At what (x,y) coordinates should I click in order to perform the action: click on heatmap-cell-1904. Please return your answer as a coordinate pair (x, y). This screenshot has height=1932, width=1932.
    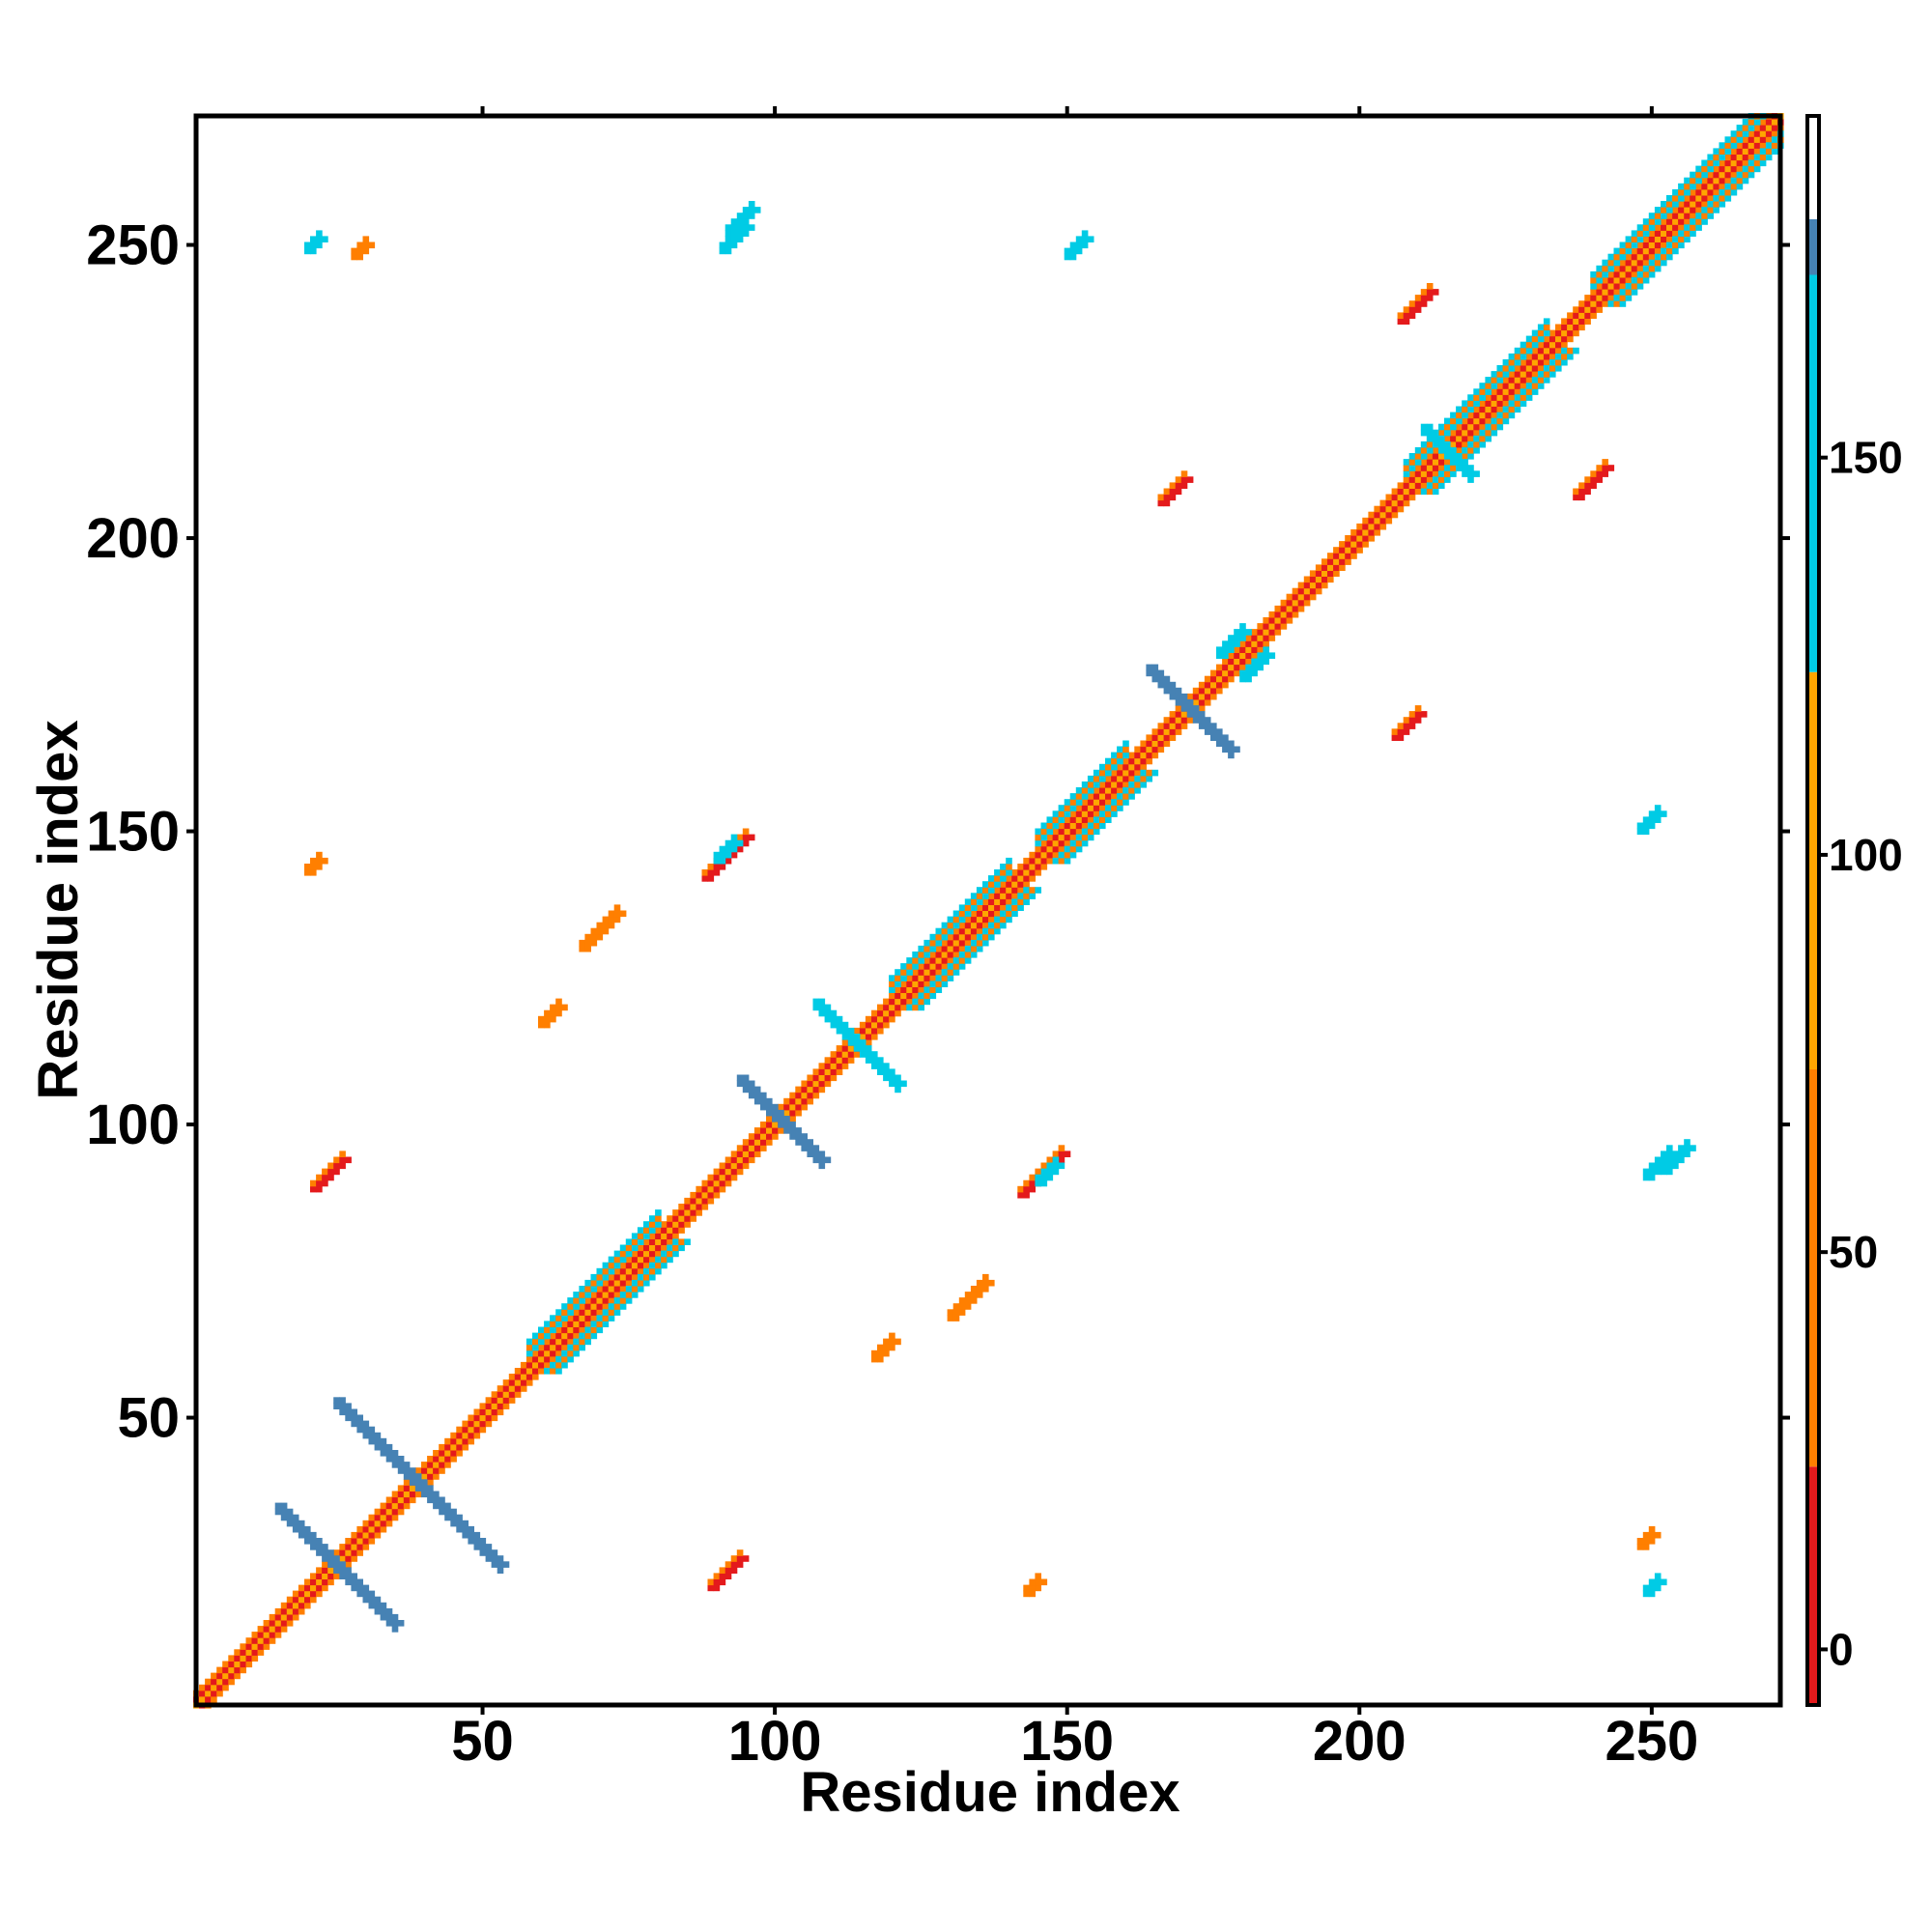
    Looking at the image, I should click on (1658, 268).